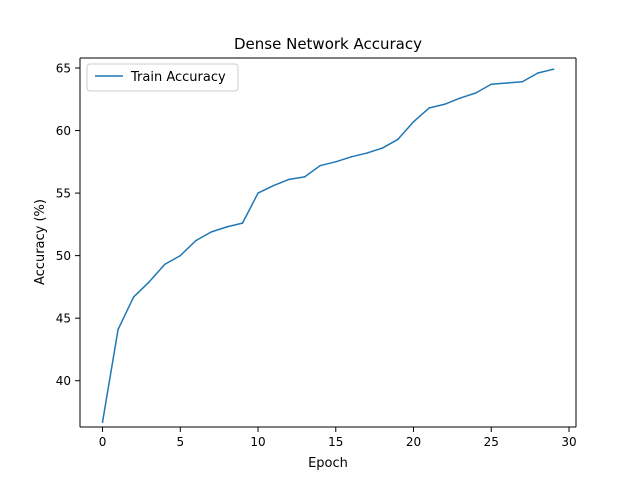 The height and width of the screenshot is (480, 640). Describe the element at coordinates (178, 77) in the screenshot. I see `legend-label-train-accuracy: Train Accuracy` at that location.